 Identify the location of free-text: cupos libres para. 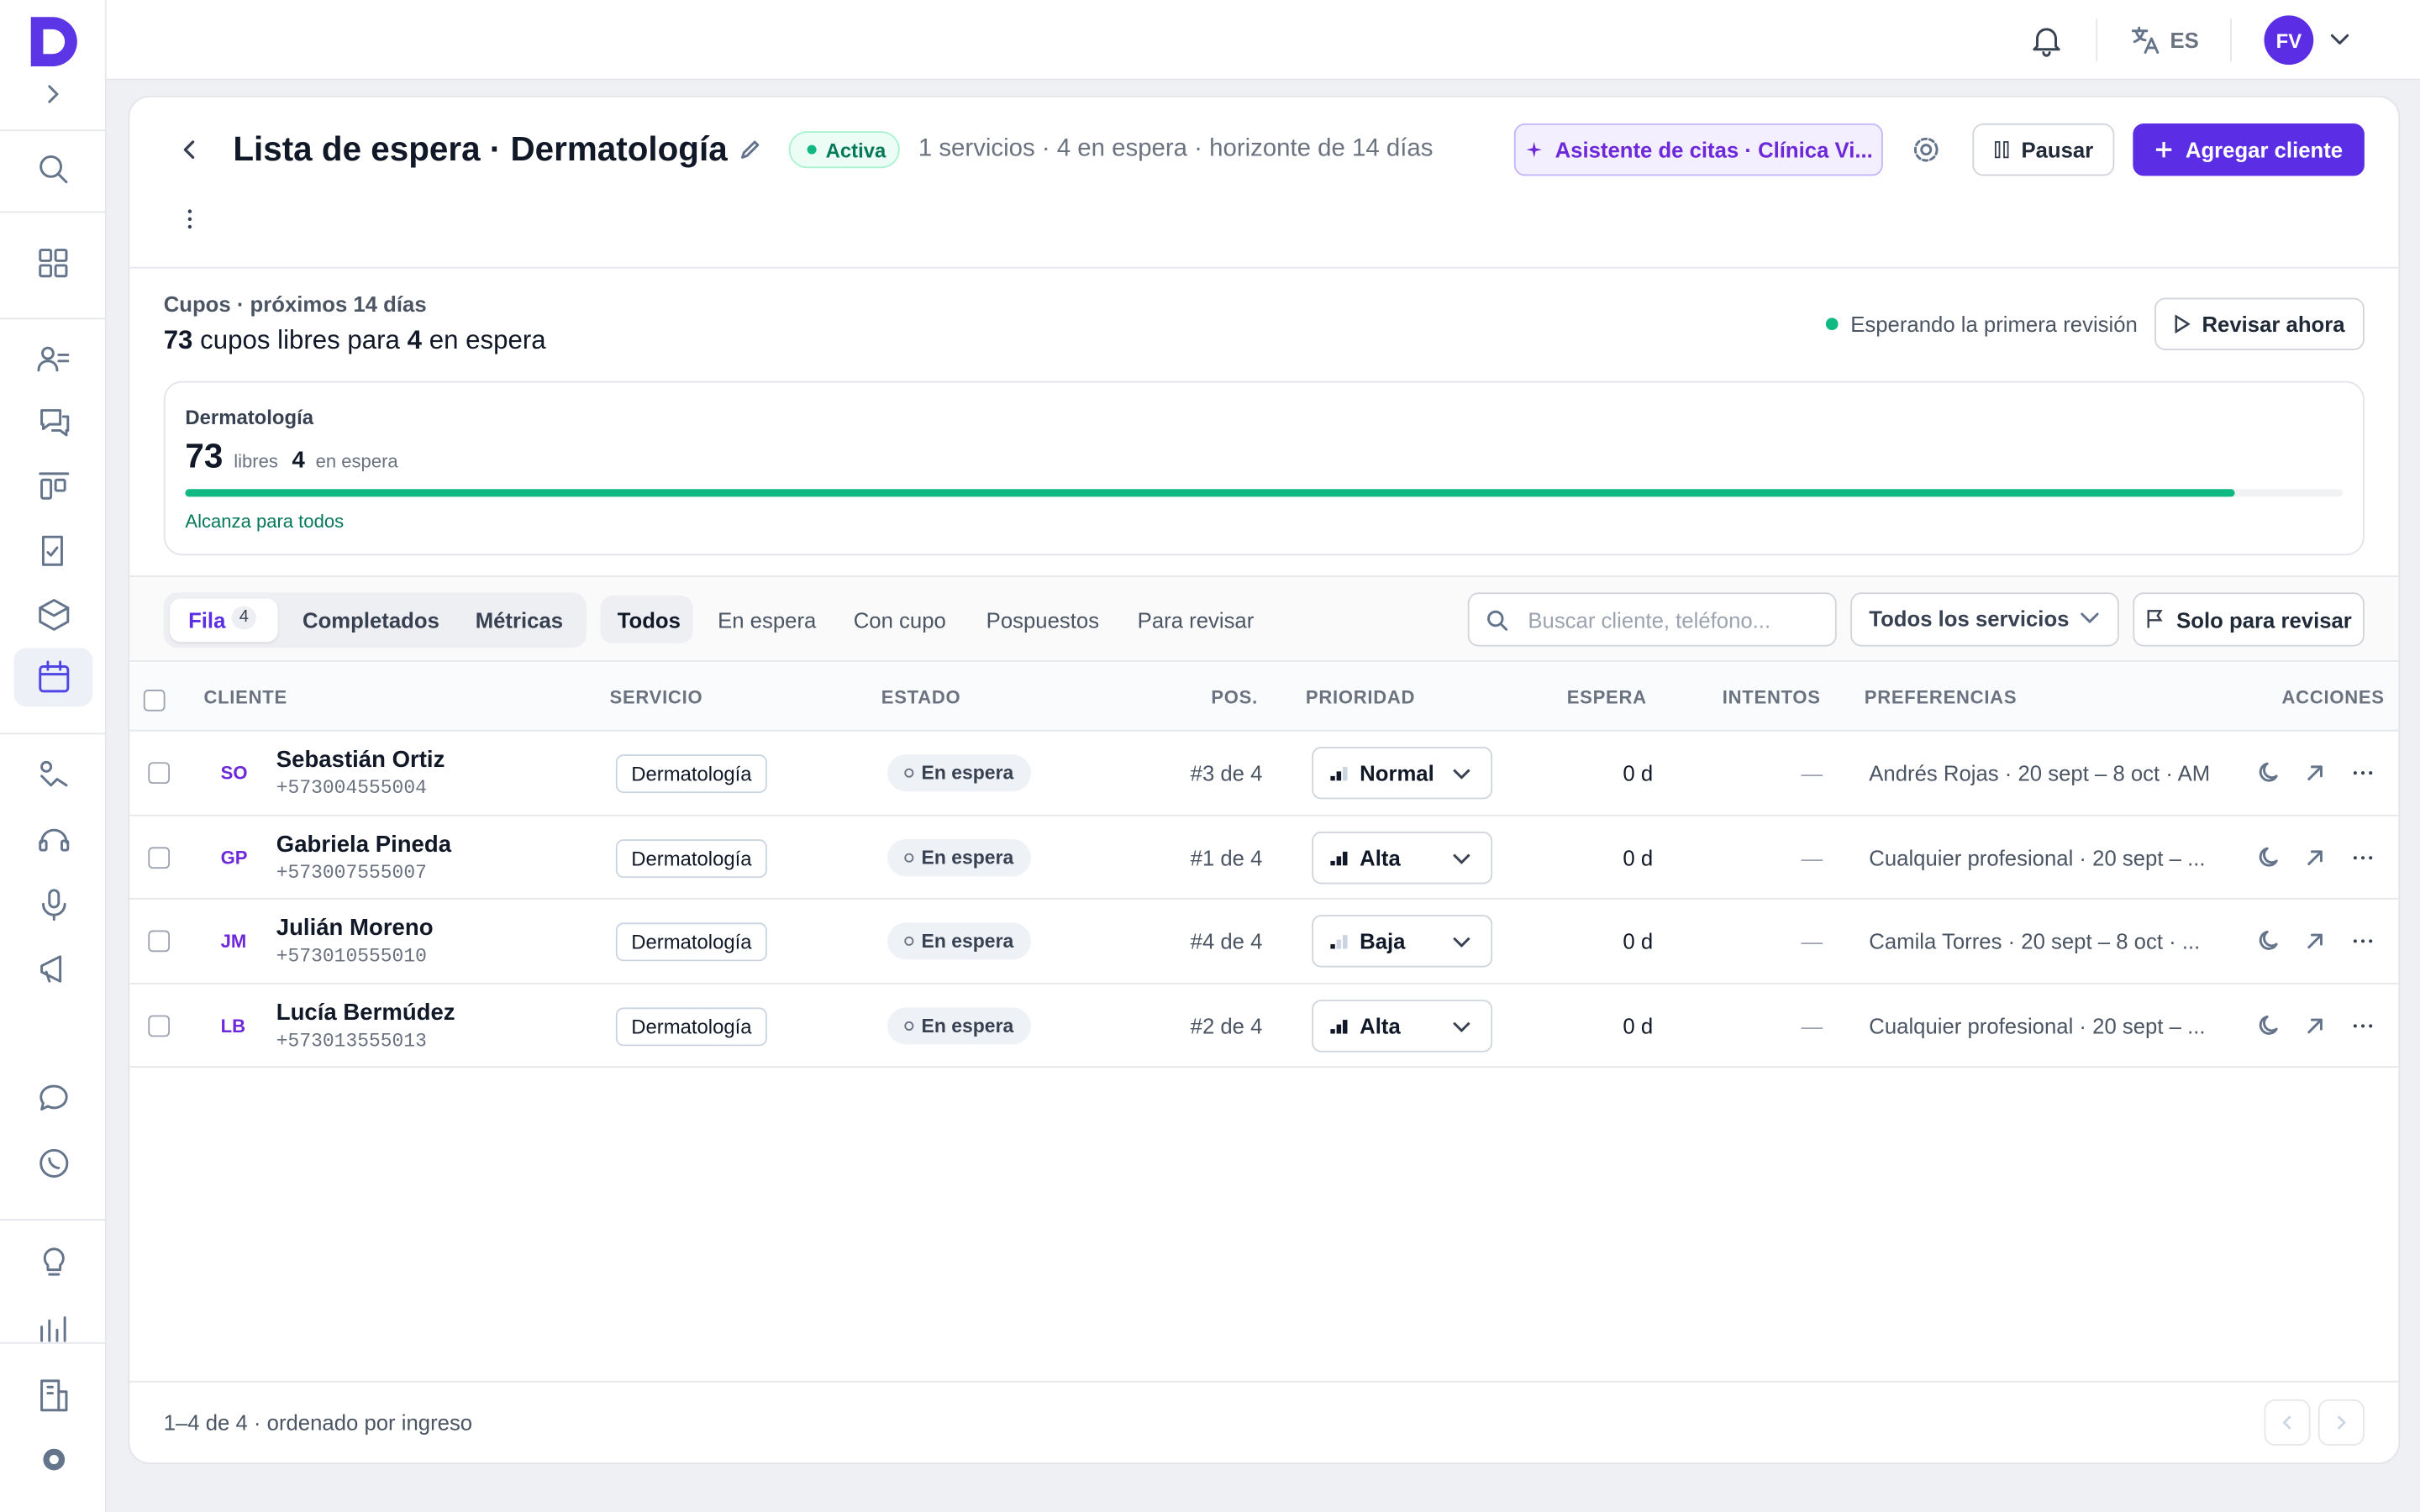
(300, 340).